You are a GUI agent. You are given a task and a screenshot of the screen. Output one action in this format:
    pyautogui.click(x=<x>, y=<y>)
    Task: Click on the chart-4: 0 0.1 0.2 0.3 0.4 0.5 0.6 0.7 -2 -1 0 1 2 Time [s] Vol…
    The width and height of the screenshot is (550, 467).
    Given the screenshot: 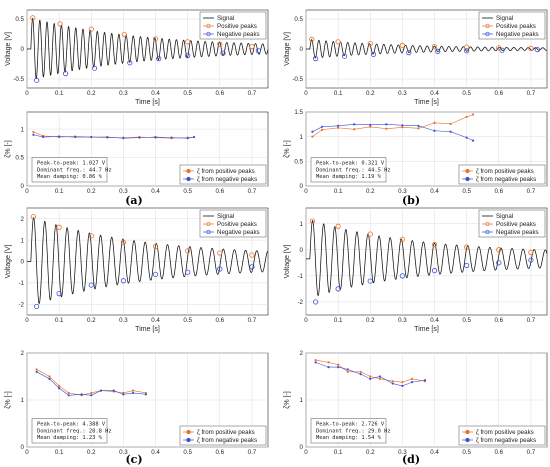 What is the action you would take?
    pyautogui.click(x=137, y=270)
    